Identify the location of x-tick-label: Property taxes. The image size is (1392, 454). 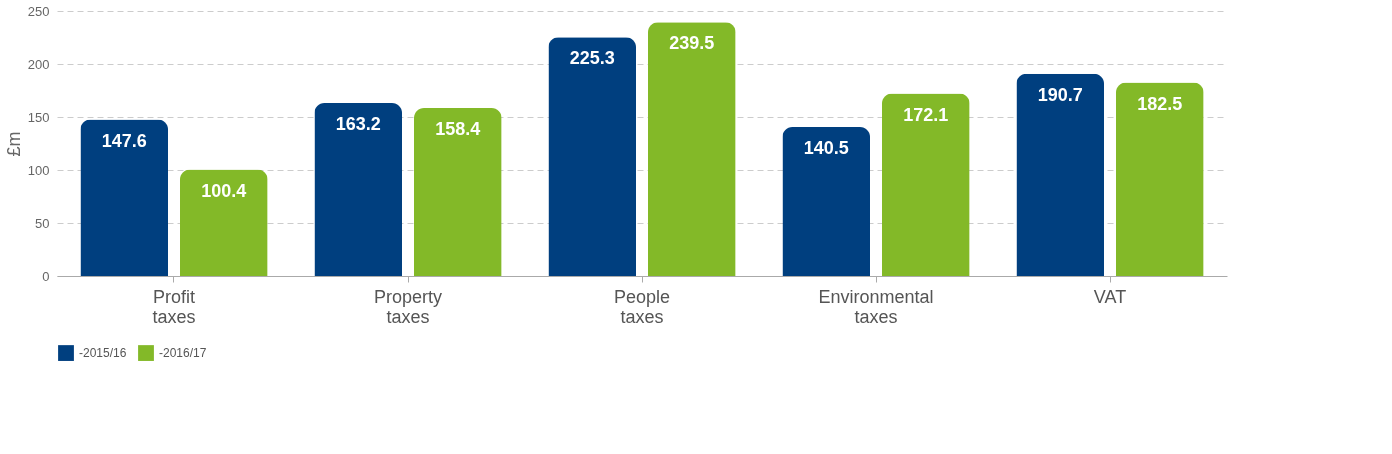
(408, 306).